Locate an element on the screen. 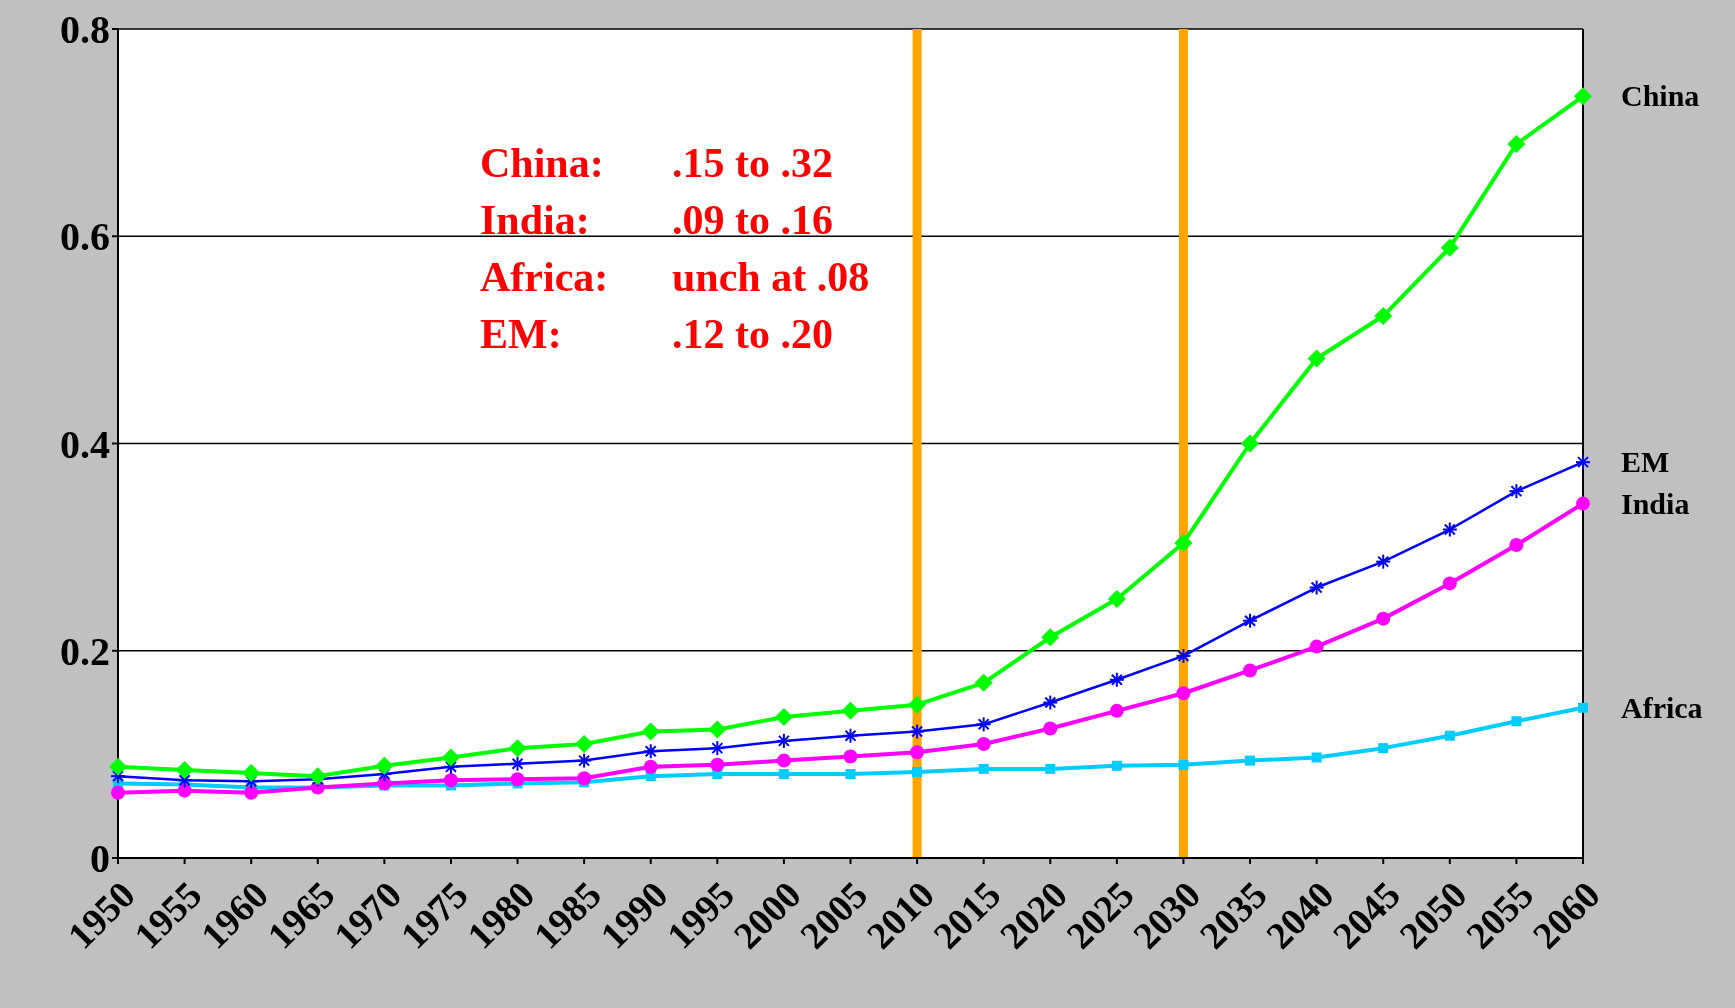 The image size is (1735, 1008). series-label: India is located at coordinates (1655, 503).